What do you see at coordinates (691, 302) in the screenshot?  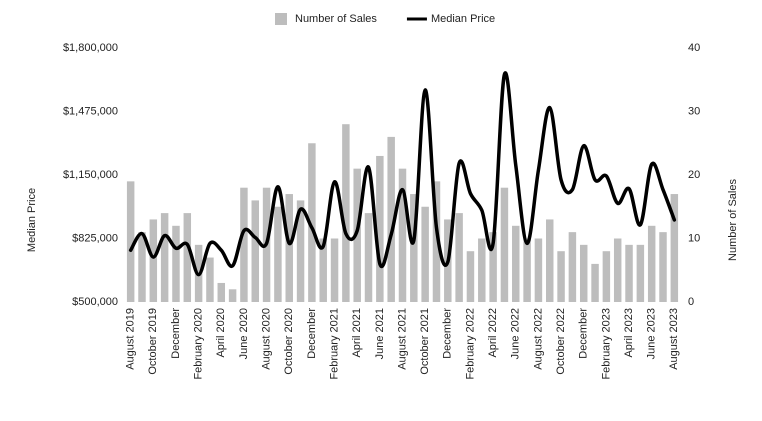 I see `y2-tick-label: 0` at bounding box center [691, 302].